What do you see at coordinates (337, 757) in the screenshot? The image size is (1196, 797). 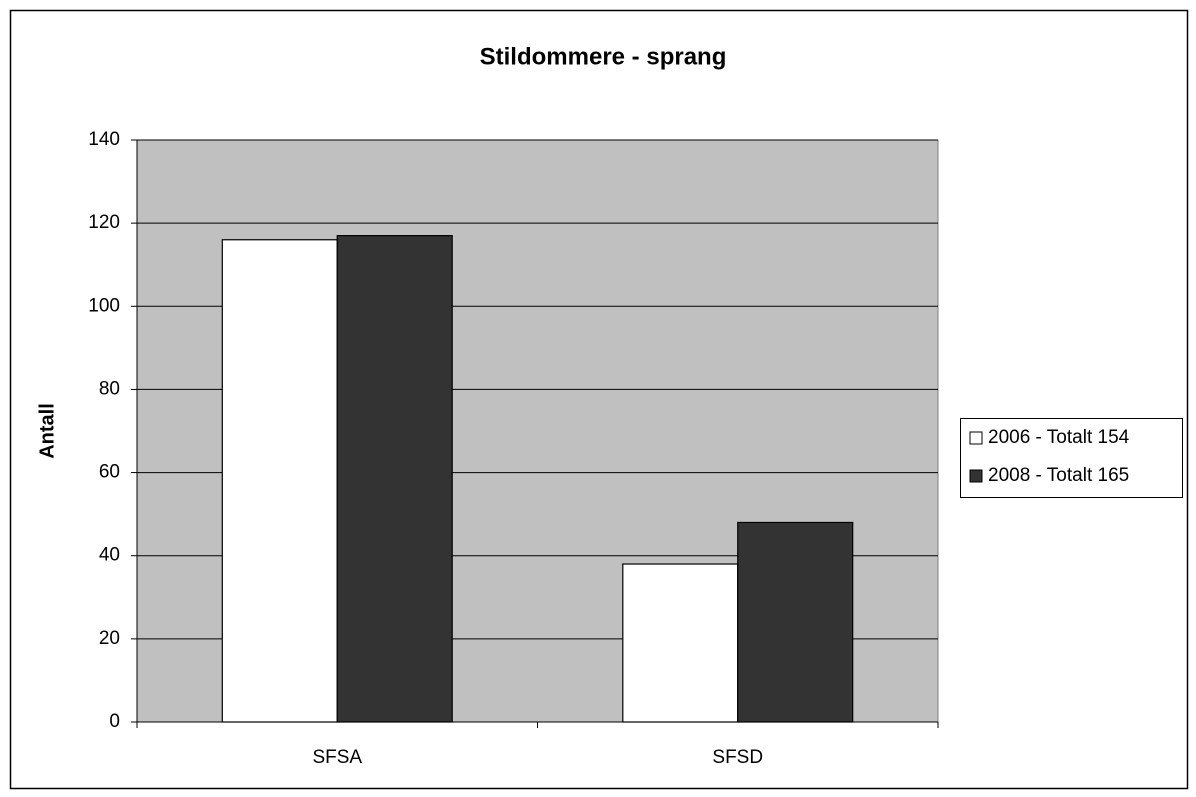 I see `x-tick-label: SFSA` at bounding box center [337, 757].